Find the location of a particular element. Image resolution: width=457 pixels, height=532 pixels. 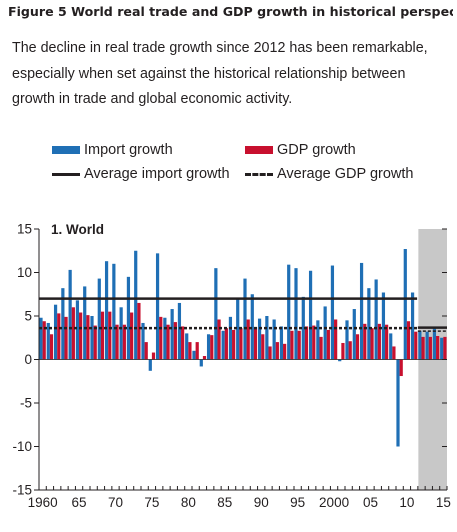

x-tick-label: 90 is located at coordinates (261, 502).